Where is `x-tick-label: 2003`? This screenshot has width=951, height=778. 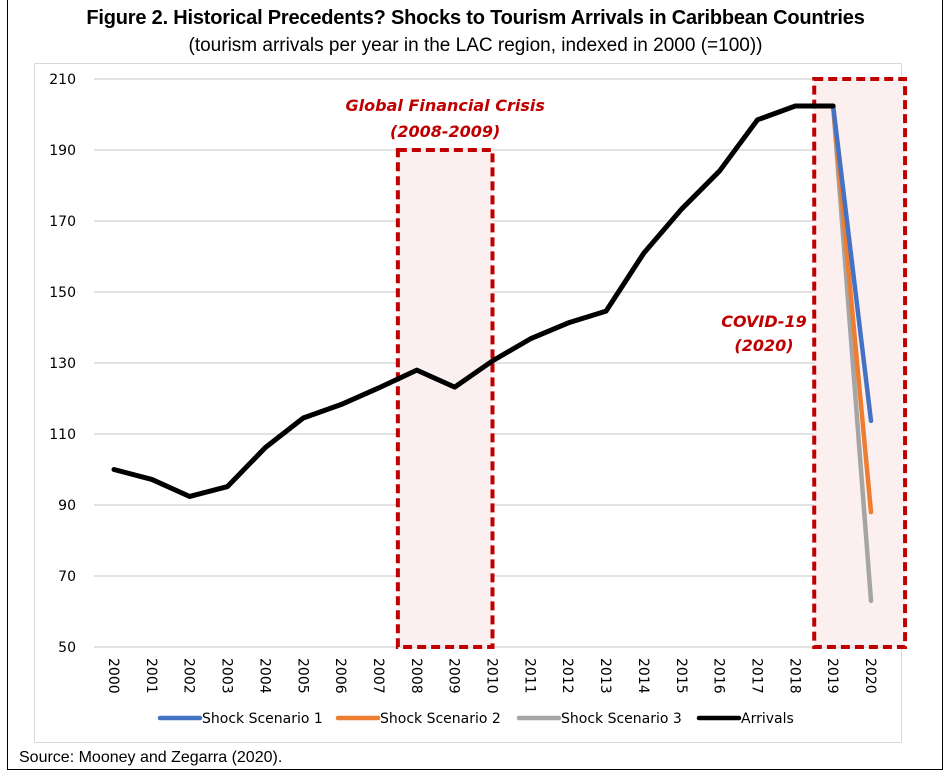 x-tick-label: 2003 is located at coordinates (227, 676).